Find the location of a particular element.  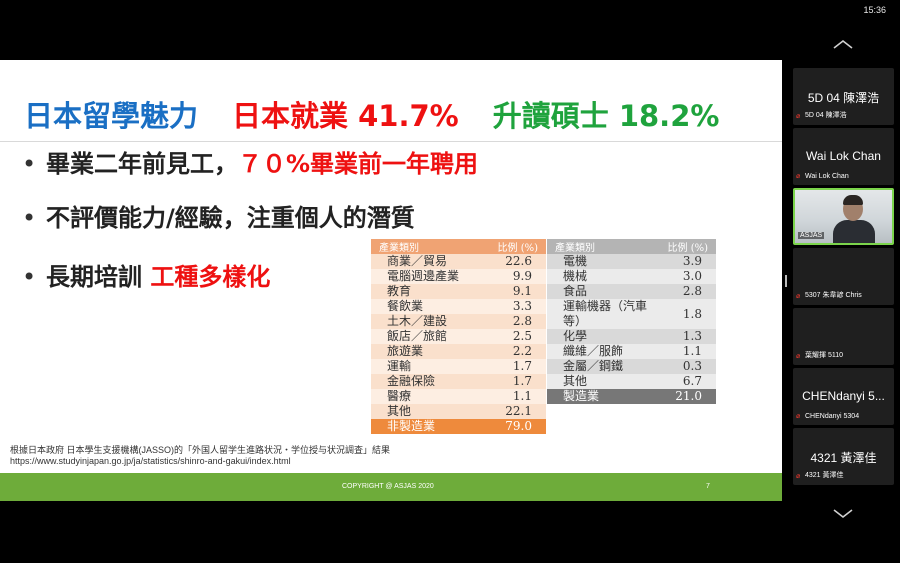

table-row: 其他 22.1 is located at coordinates (458, 411).